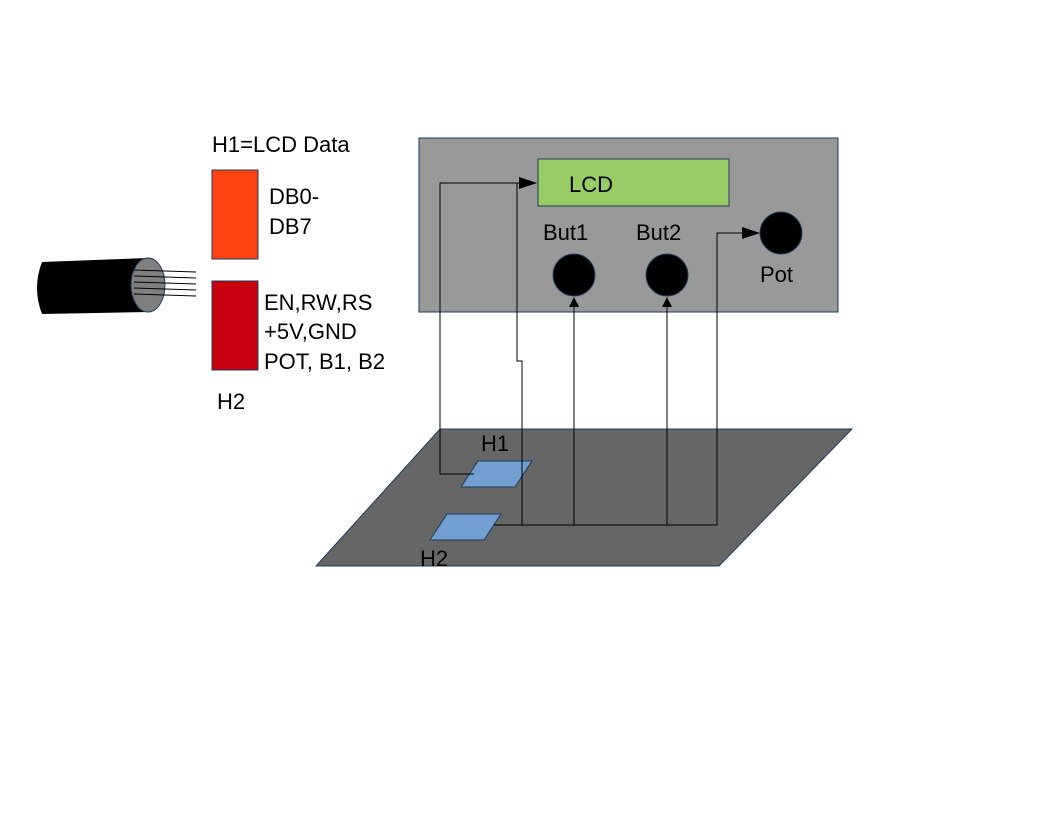  What do you see at coordinates (231, 401) in the screenshot?
I see `h2-block-label: H2` at bounding box center [231, 401].